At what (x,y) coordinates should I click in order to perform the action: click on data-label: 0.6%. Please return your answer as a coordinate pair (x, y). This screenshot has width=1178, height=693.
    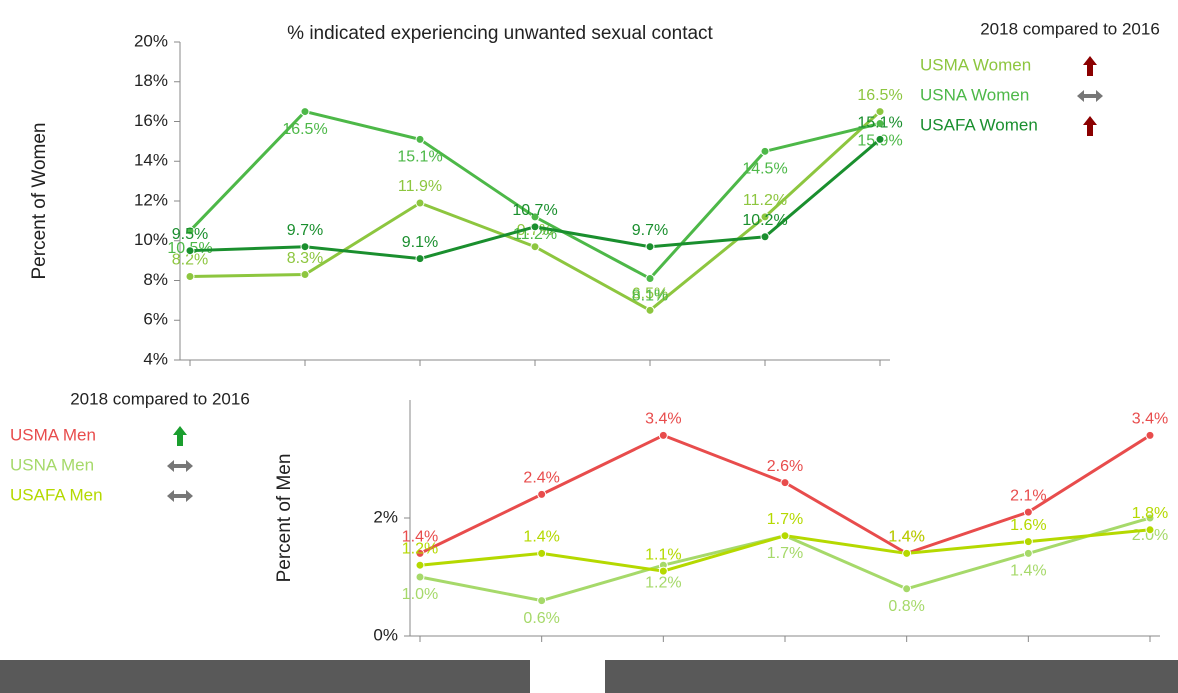
    Looking at the image, I should click on (541, 618).